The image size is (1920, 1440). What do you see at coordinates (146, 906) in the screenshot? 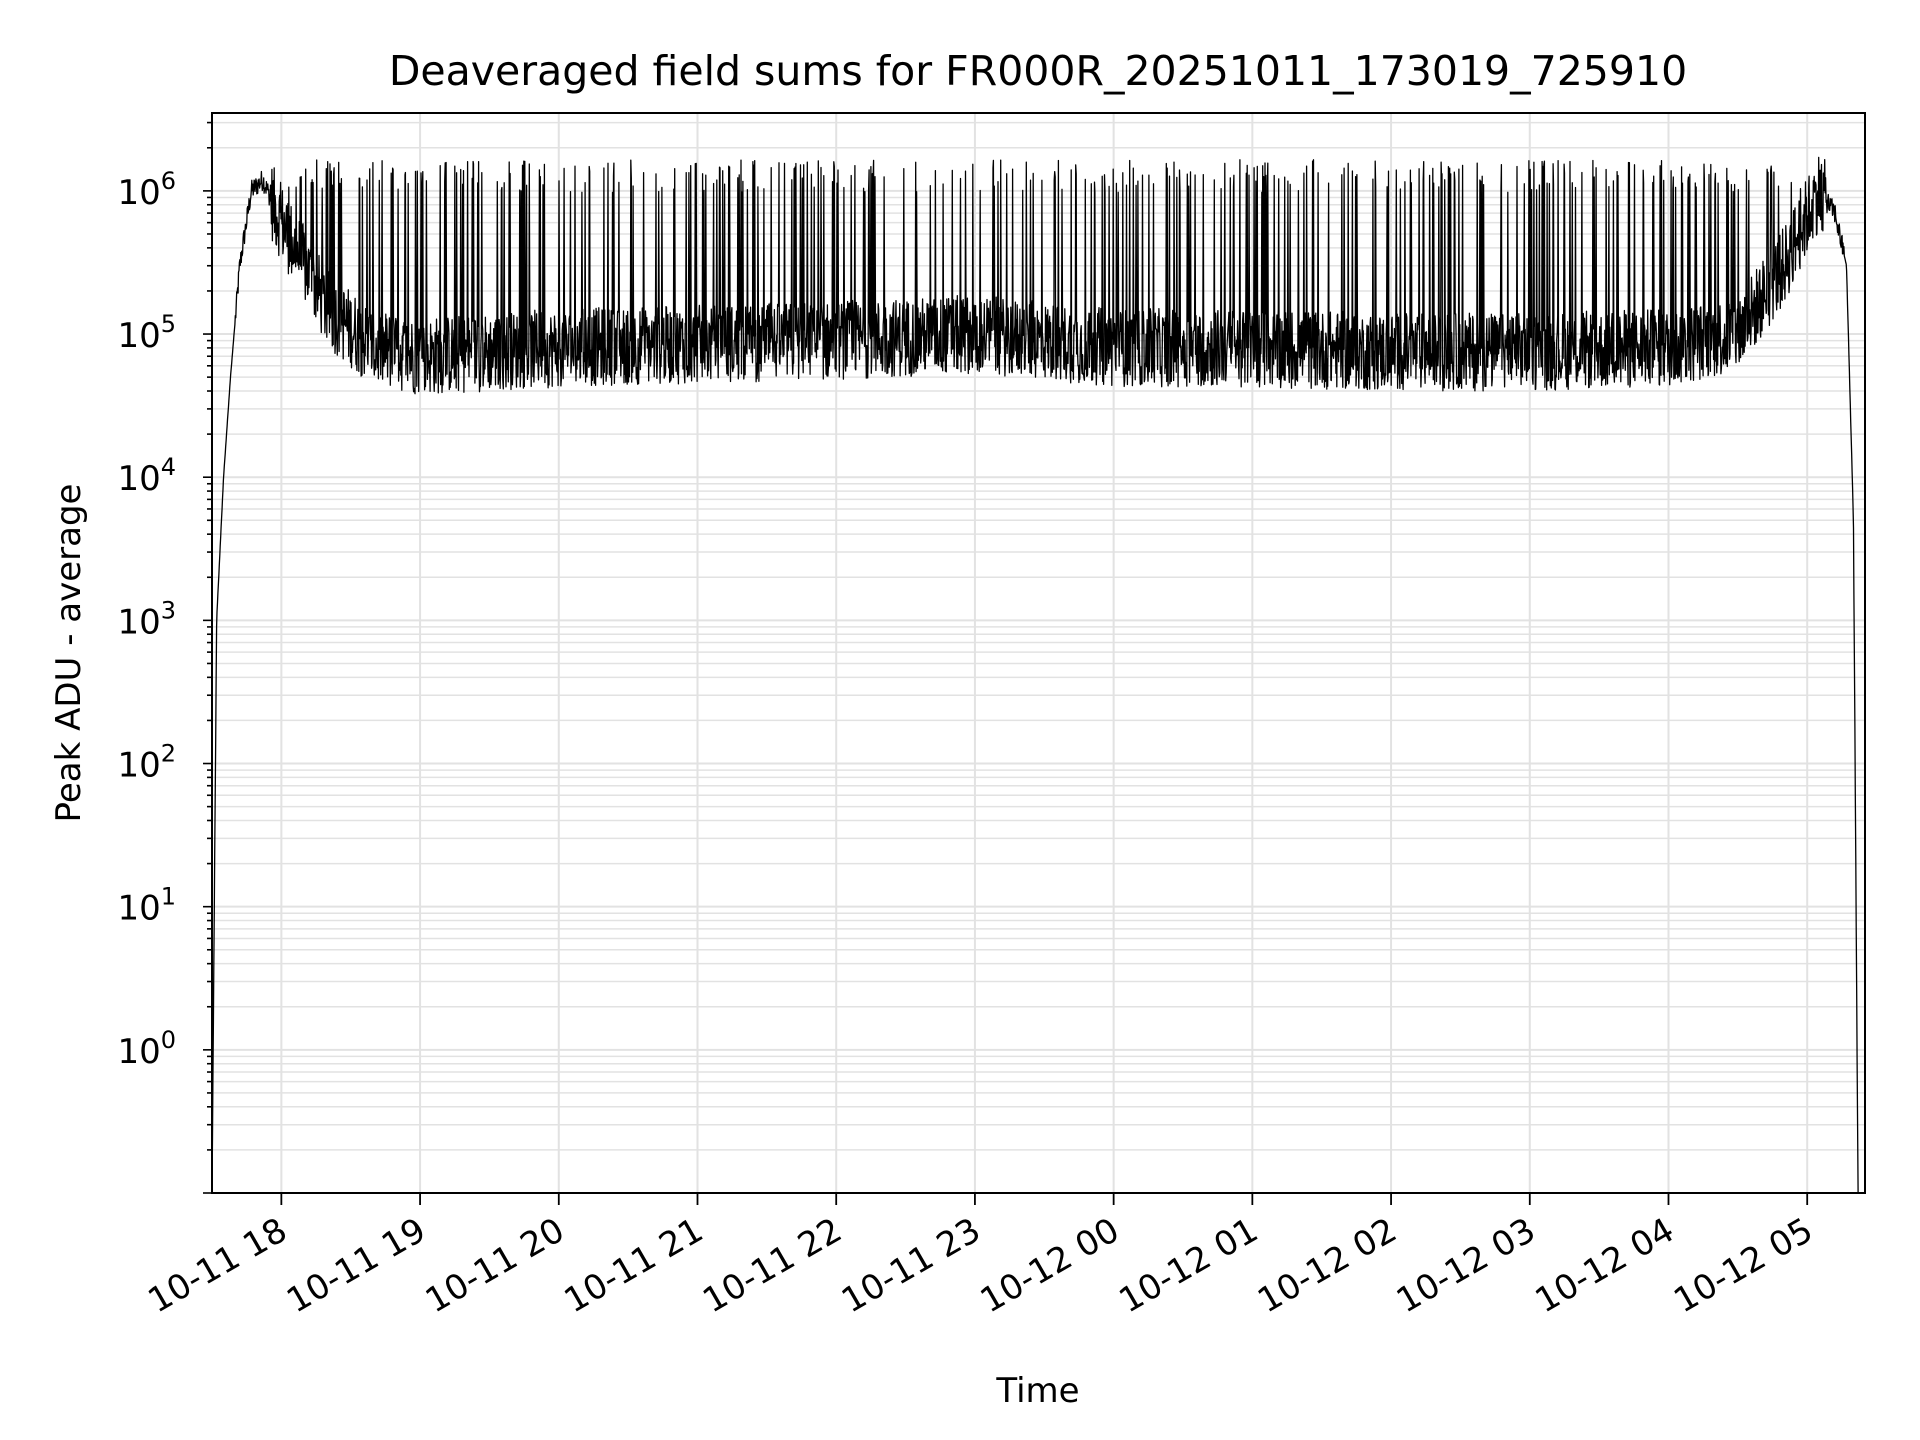
I see `y-tick-label: 10¹` at bounding box center [146, 906].